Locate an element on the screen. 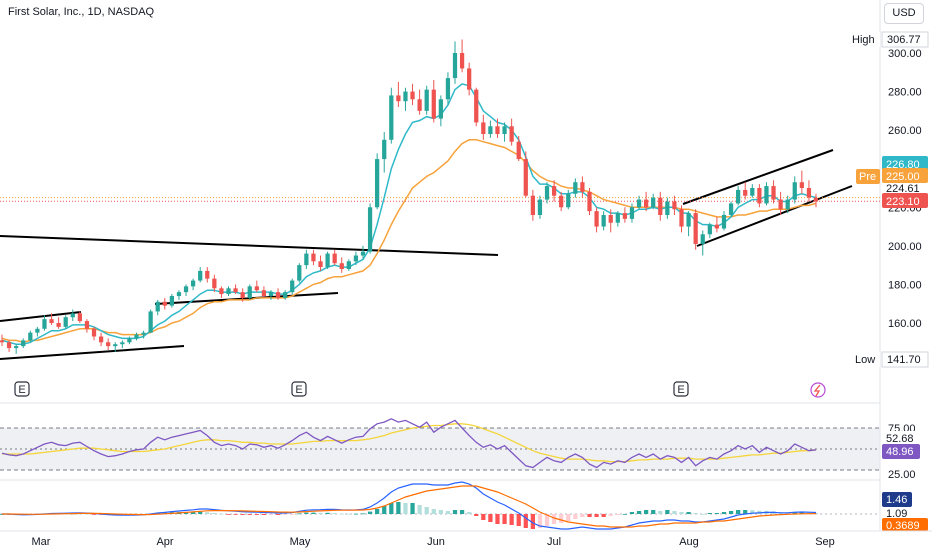  pre-tag: Pre is located at coordinates (867, 177).